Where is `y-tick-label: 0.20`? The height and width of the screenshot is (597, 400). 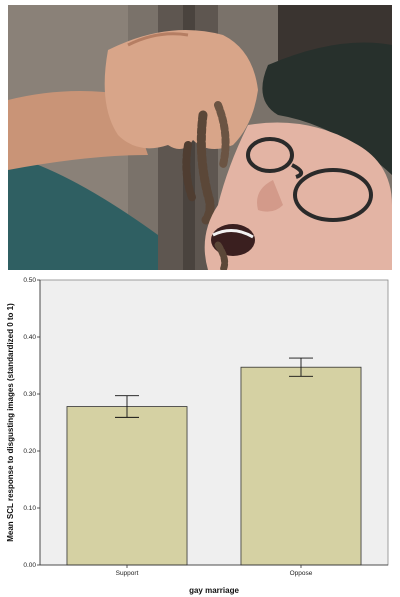 y-tick-label: 0.20 is located at coordinates (29, 451).